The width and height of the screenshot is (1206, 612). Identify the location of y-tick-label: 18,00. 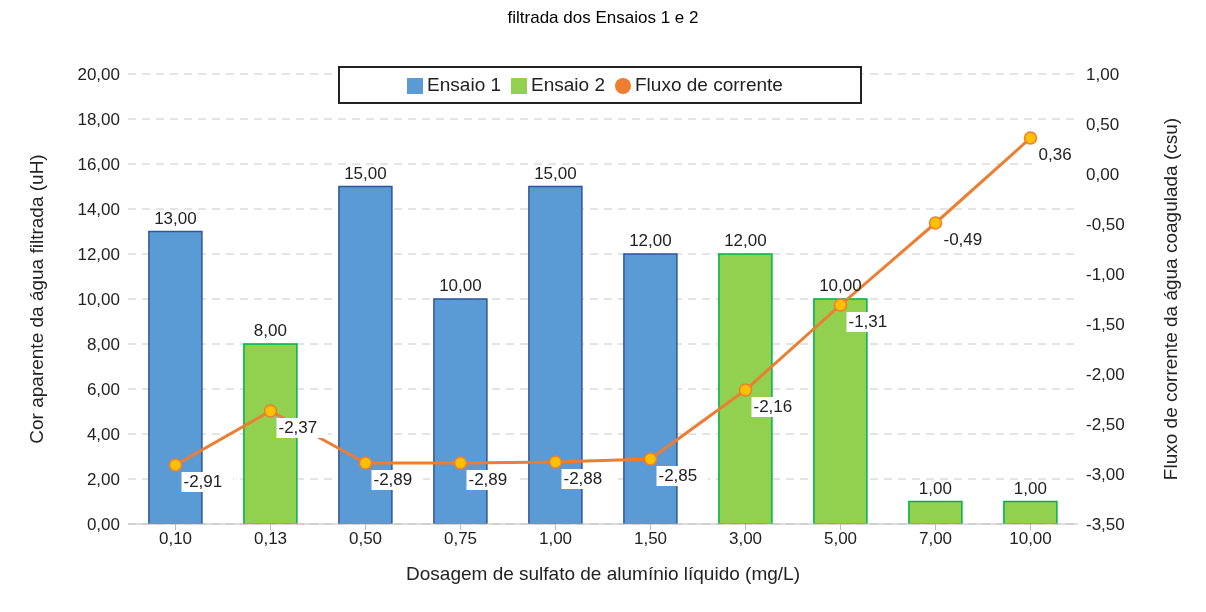
(98, 120).